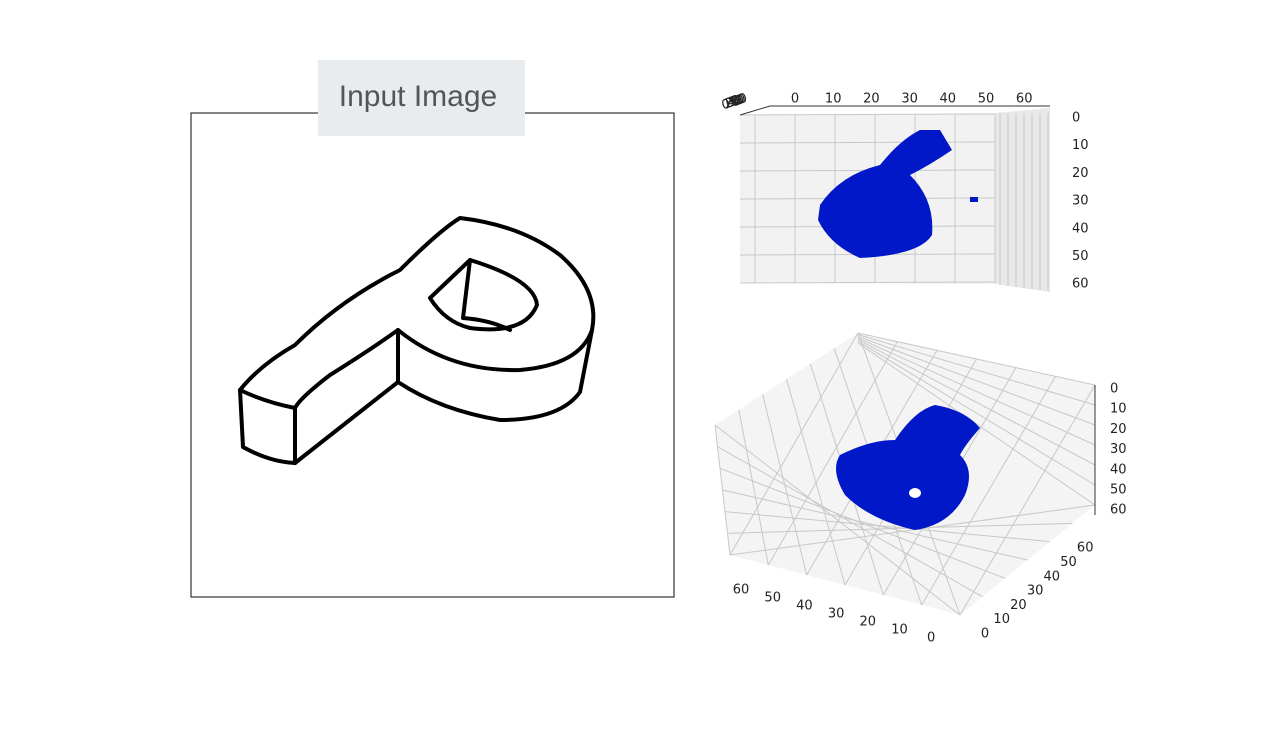  Describe the element at coordinates (915, 493) in the screenshot. I see `voxel-hole` at that location.